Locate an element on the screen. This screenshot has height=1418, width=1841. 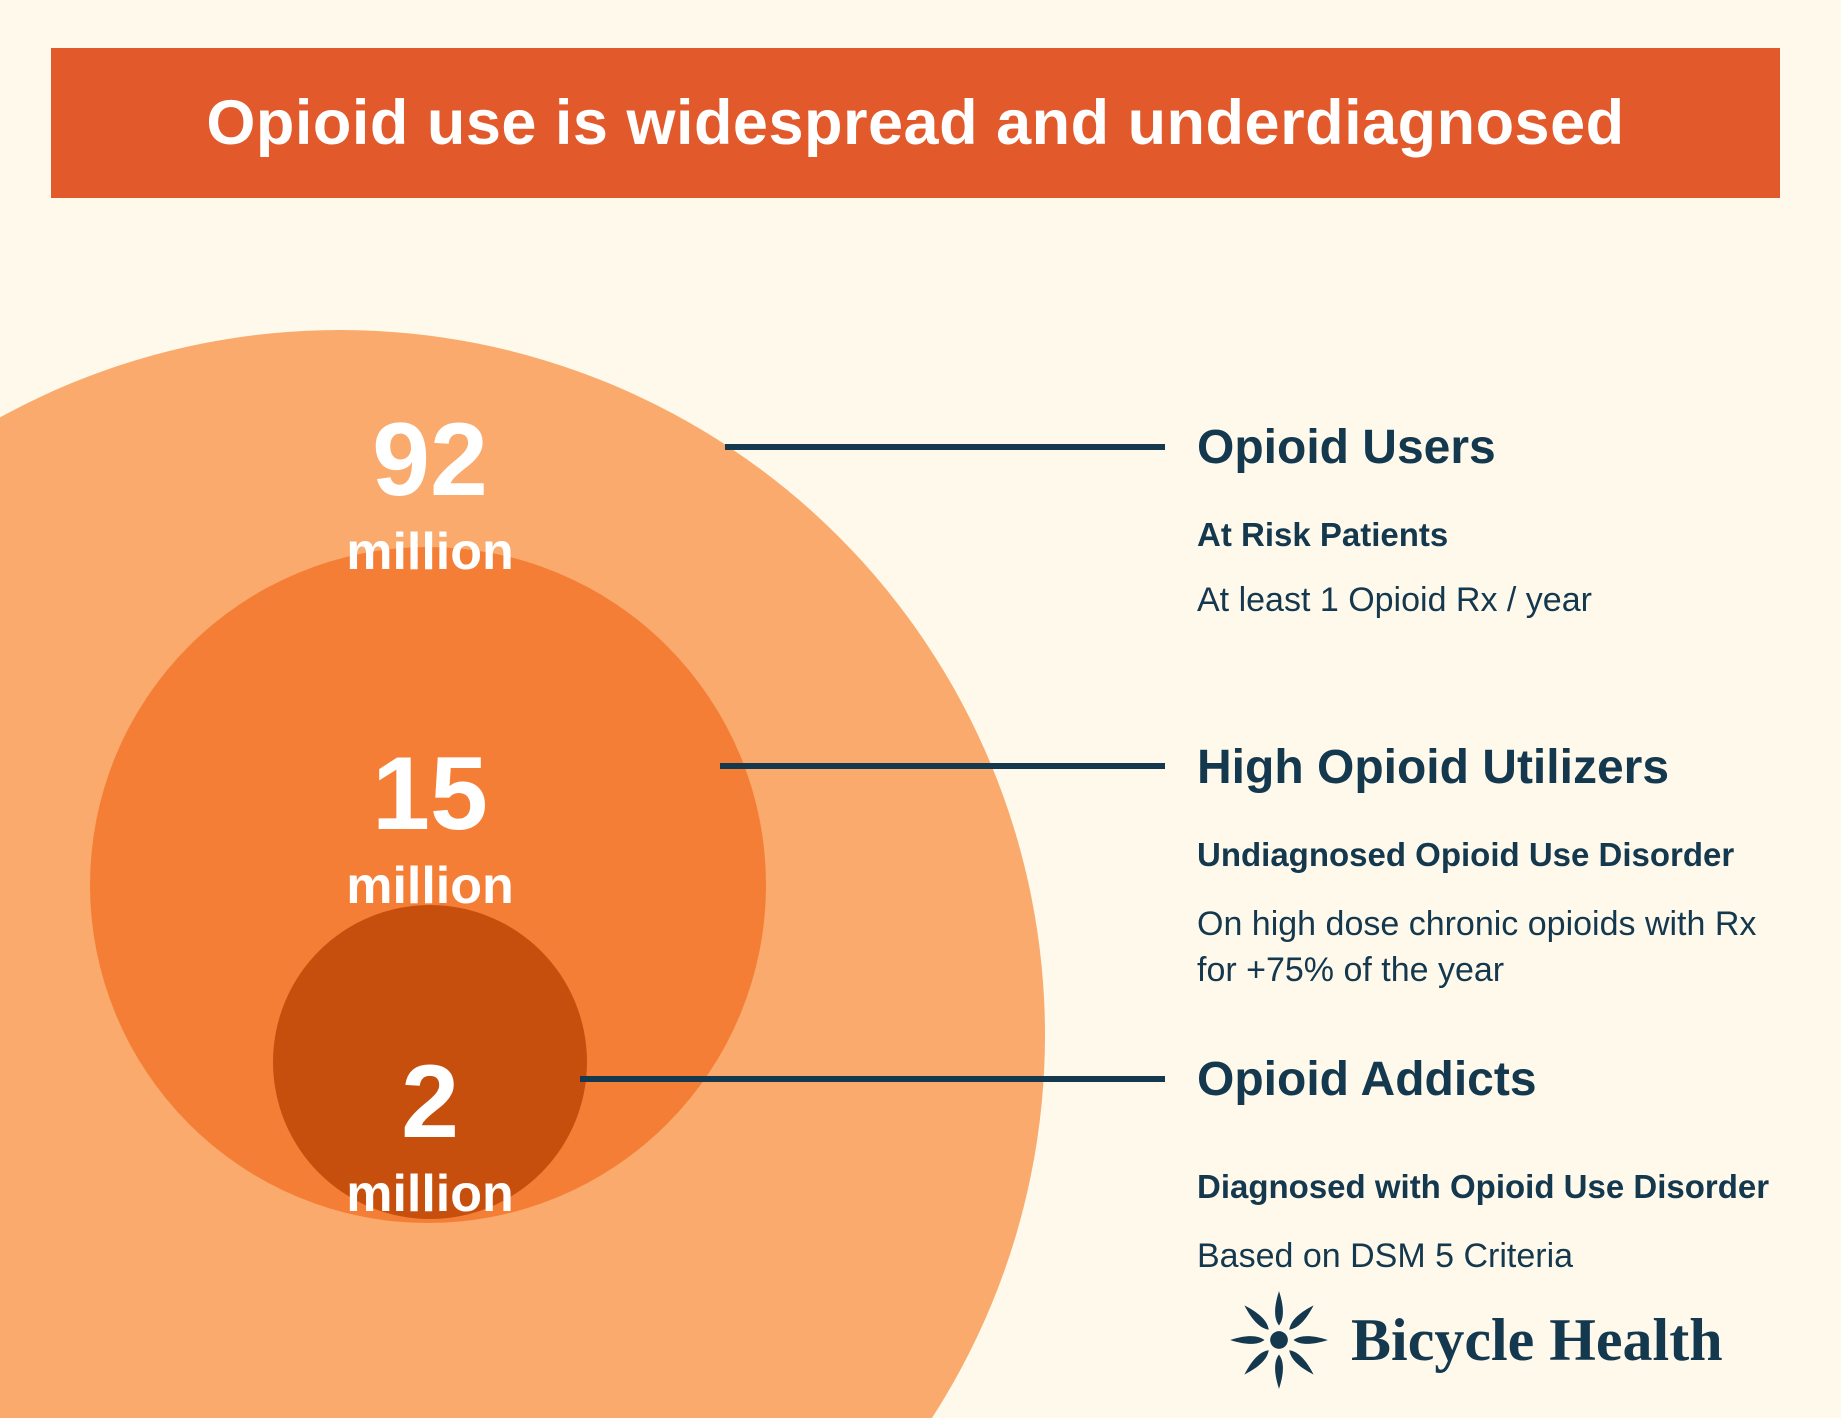
label-heading-opioid-addicts: Opioid Addicts is located at coordinates (1367, 1079).